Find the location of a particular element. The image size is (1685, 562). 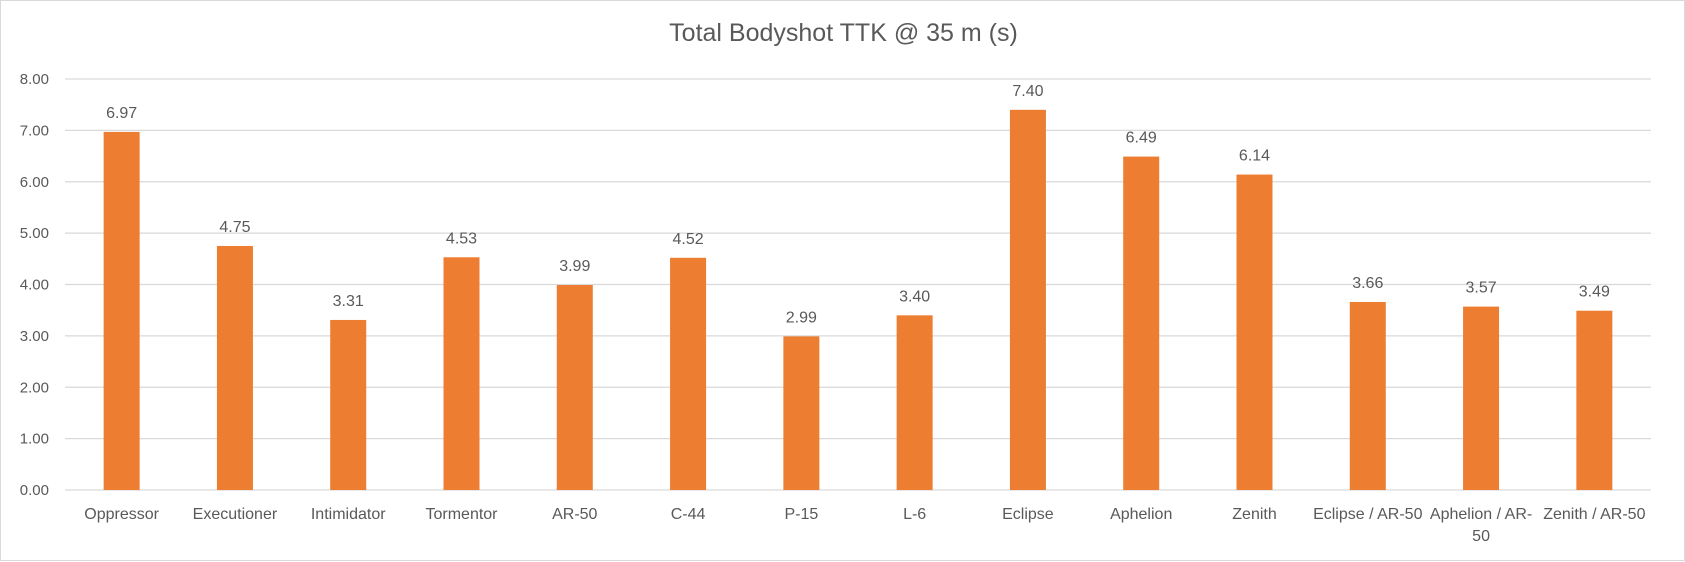

x-tick-label: Zenith is located at coordinates (1254, 514).